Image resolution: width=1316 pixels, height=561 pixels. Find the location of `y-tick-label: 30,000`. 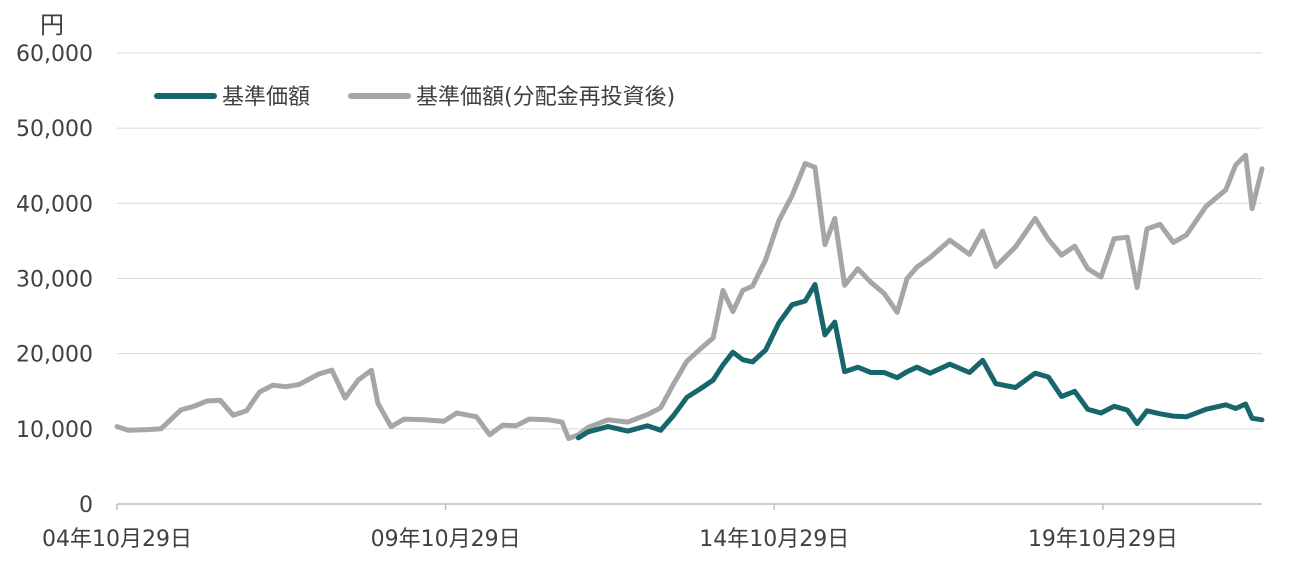

y-tick-label: 30,000 is located at coordinates (54, 280).